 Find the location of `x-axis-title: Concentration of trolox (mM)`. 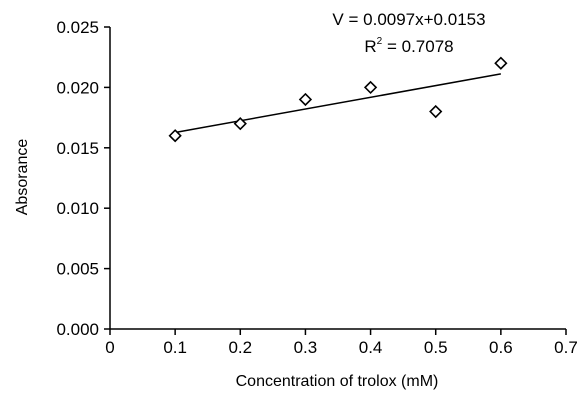

x-axis-title: Concentration of trolox (mM) is located at coordinates (337, 381).